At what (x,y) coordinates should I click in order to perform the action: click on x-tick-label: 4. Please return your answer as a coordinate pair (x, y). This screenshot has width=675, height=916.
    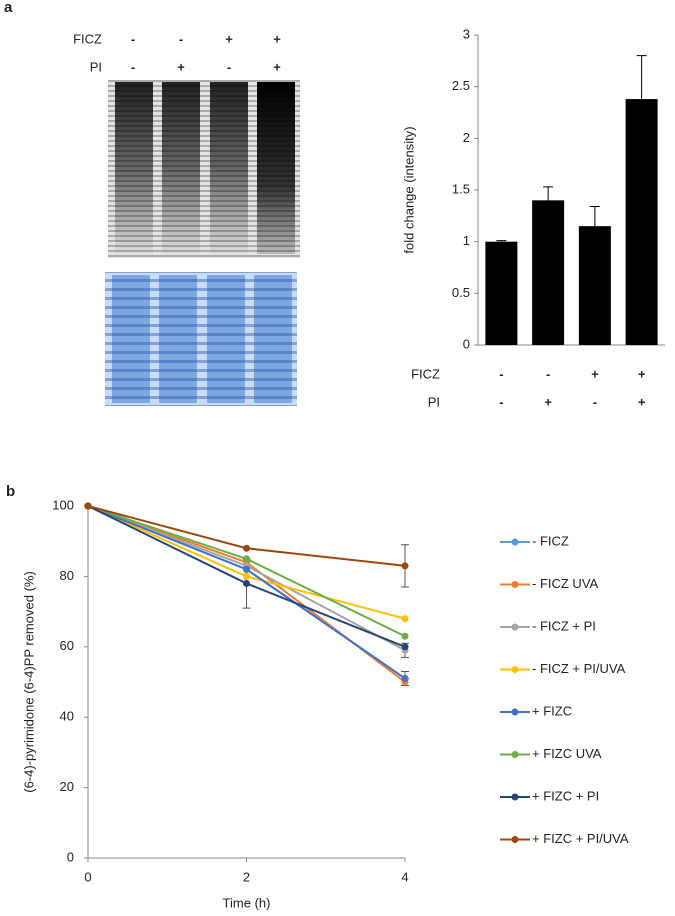
    Looking at the image, I should click on (404, 876).